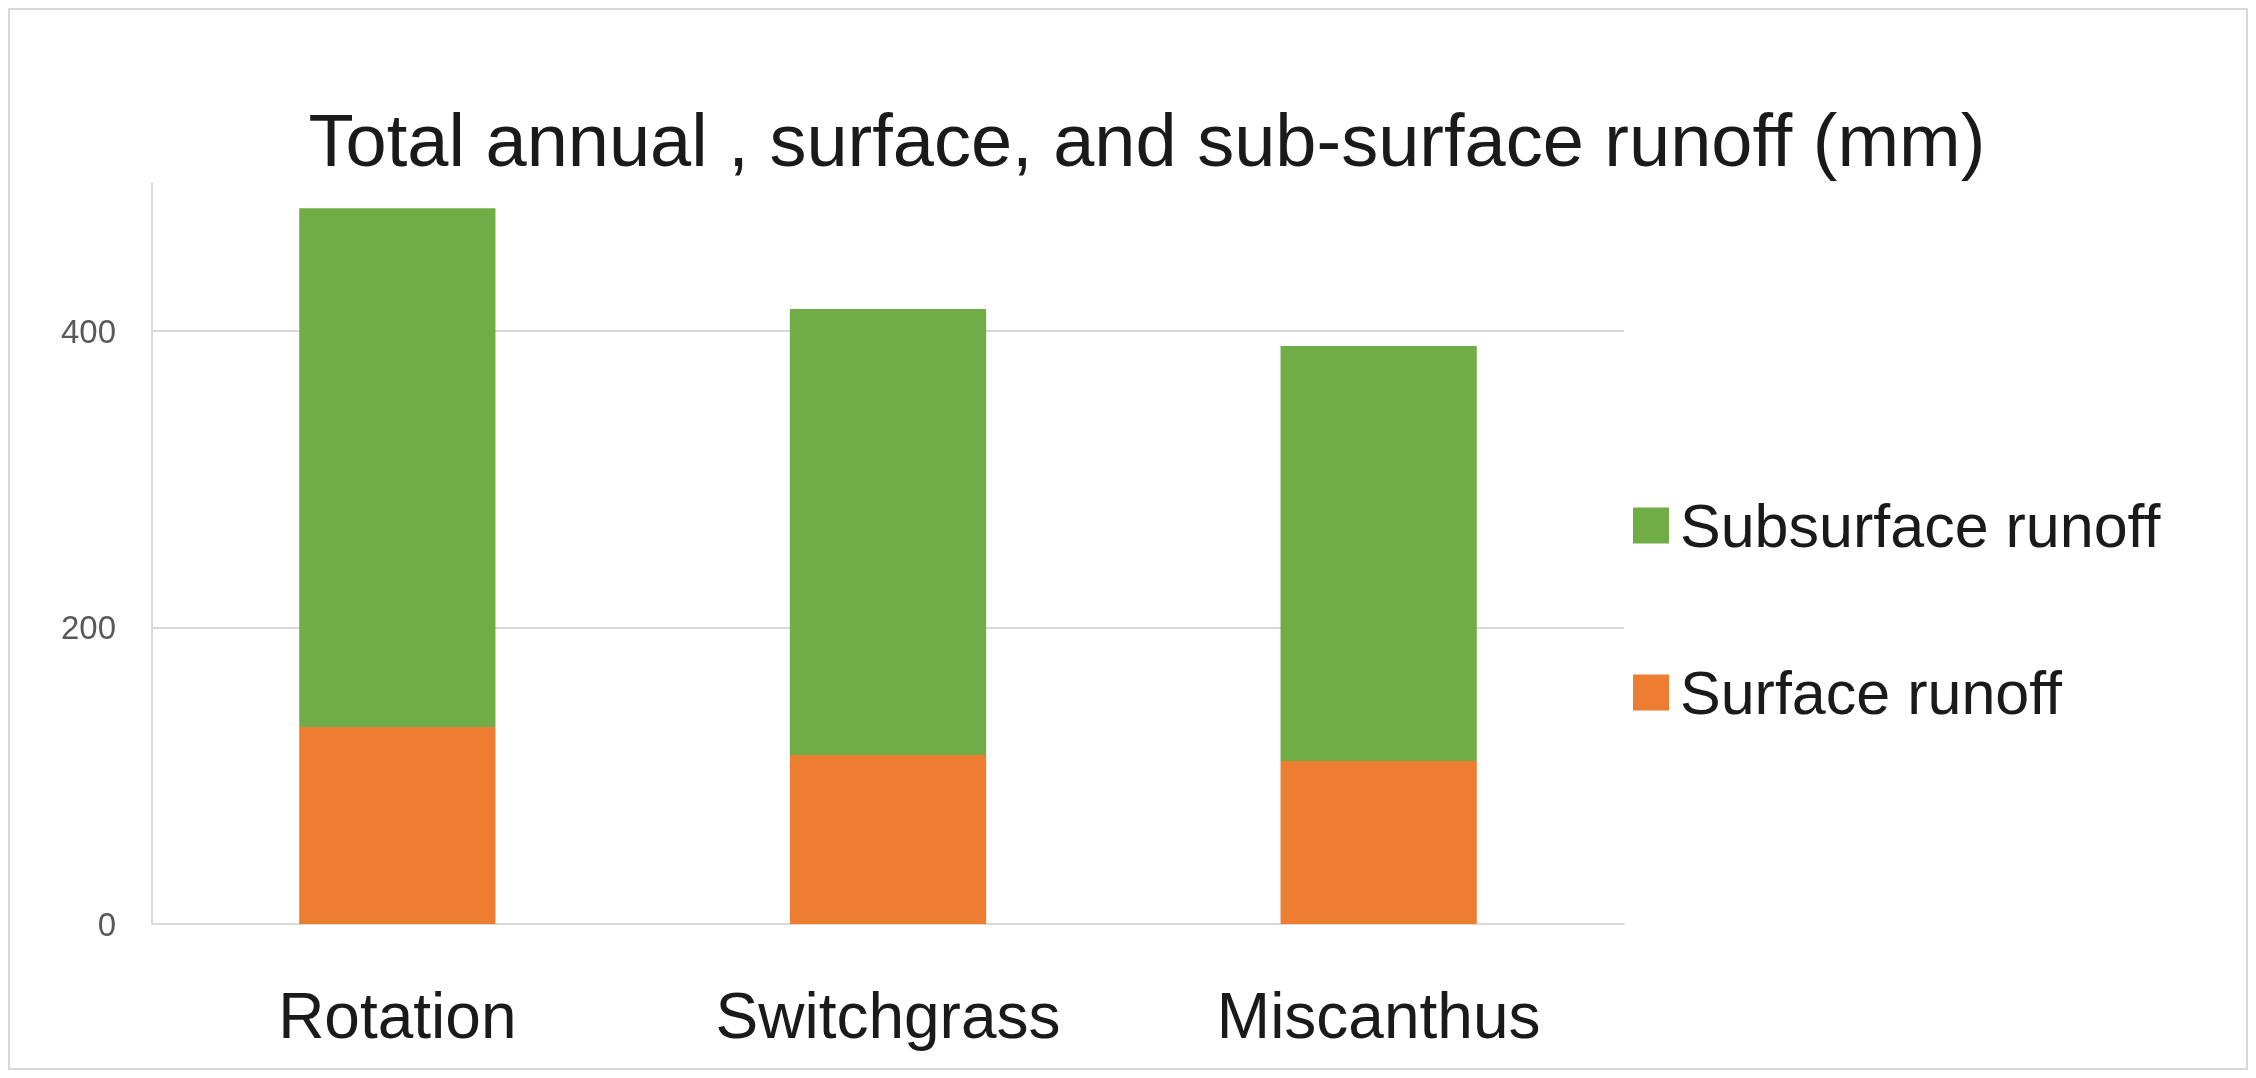 The width and height of the screenshot is (2256, 1078). I want to click on y-tick-label: 0, so click(106, 924).